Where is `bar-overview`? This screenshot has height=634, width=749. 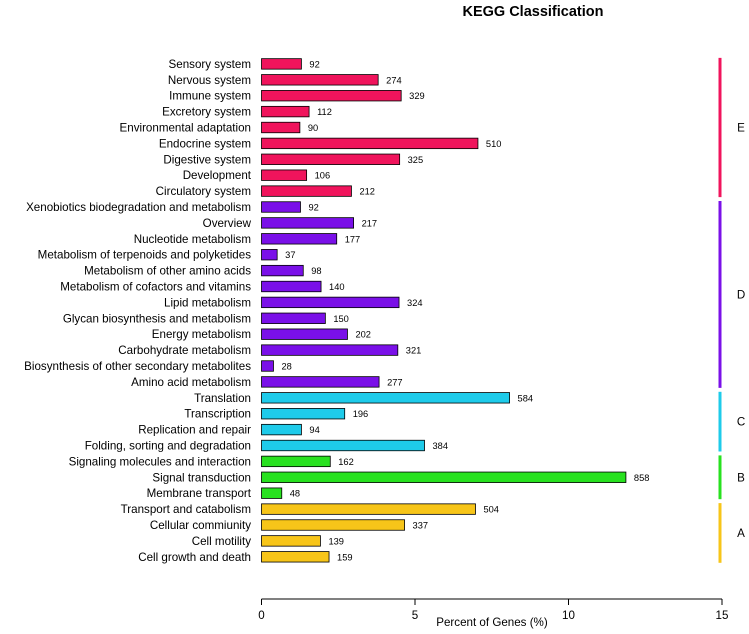 bar-overview is located at coordinates (307, 223).